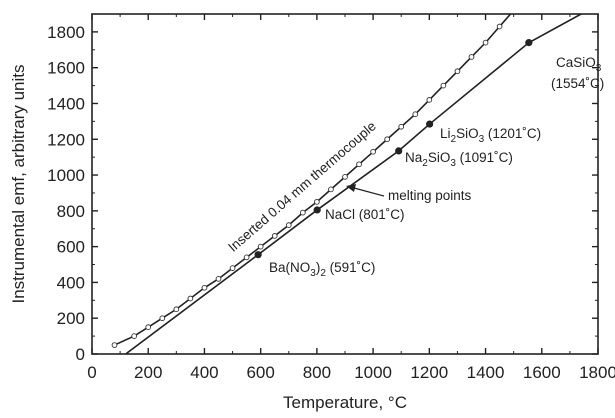  Describe the element at coordinates (429, 372) in the screenshot. I see `x-tick-label: 1200` at that location.